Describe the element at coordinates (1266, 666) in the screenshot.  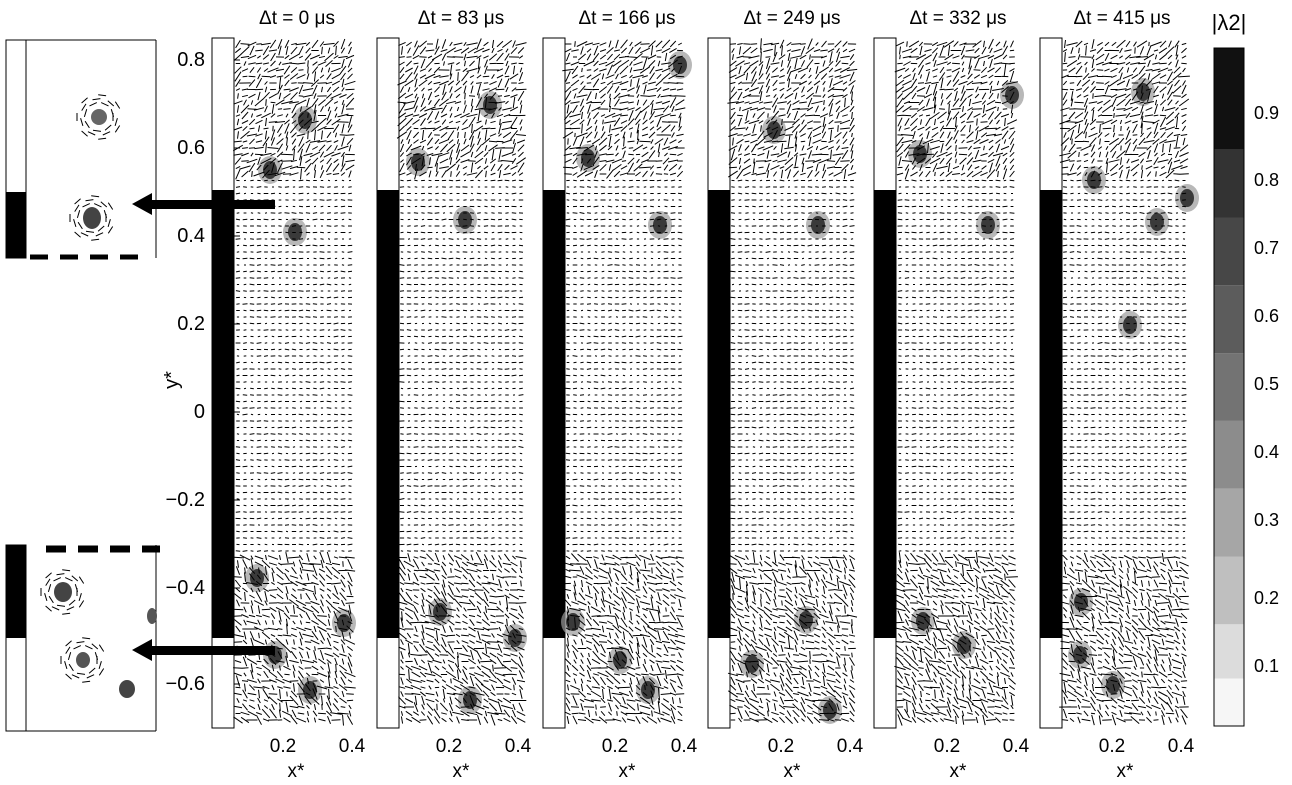
I see `colorbar-tick-label: 0.1` at that location.